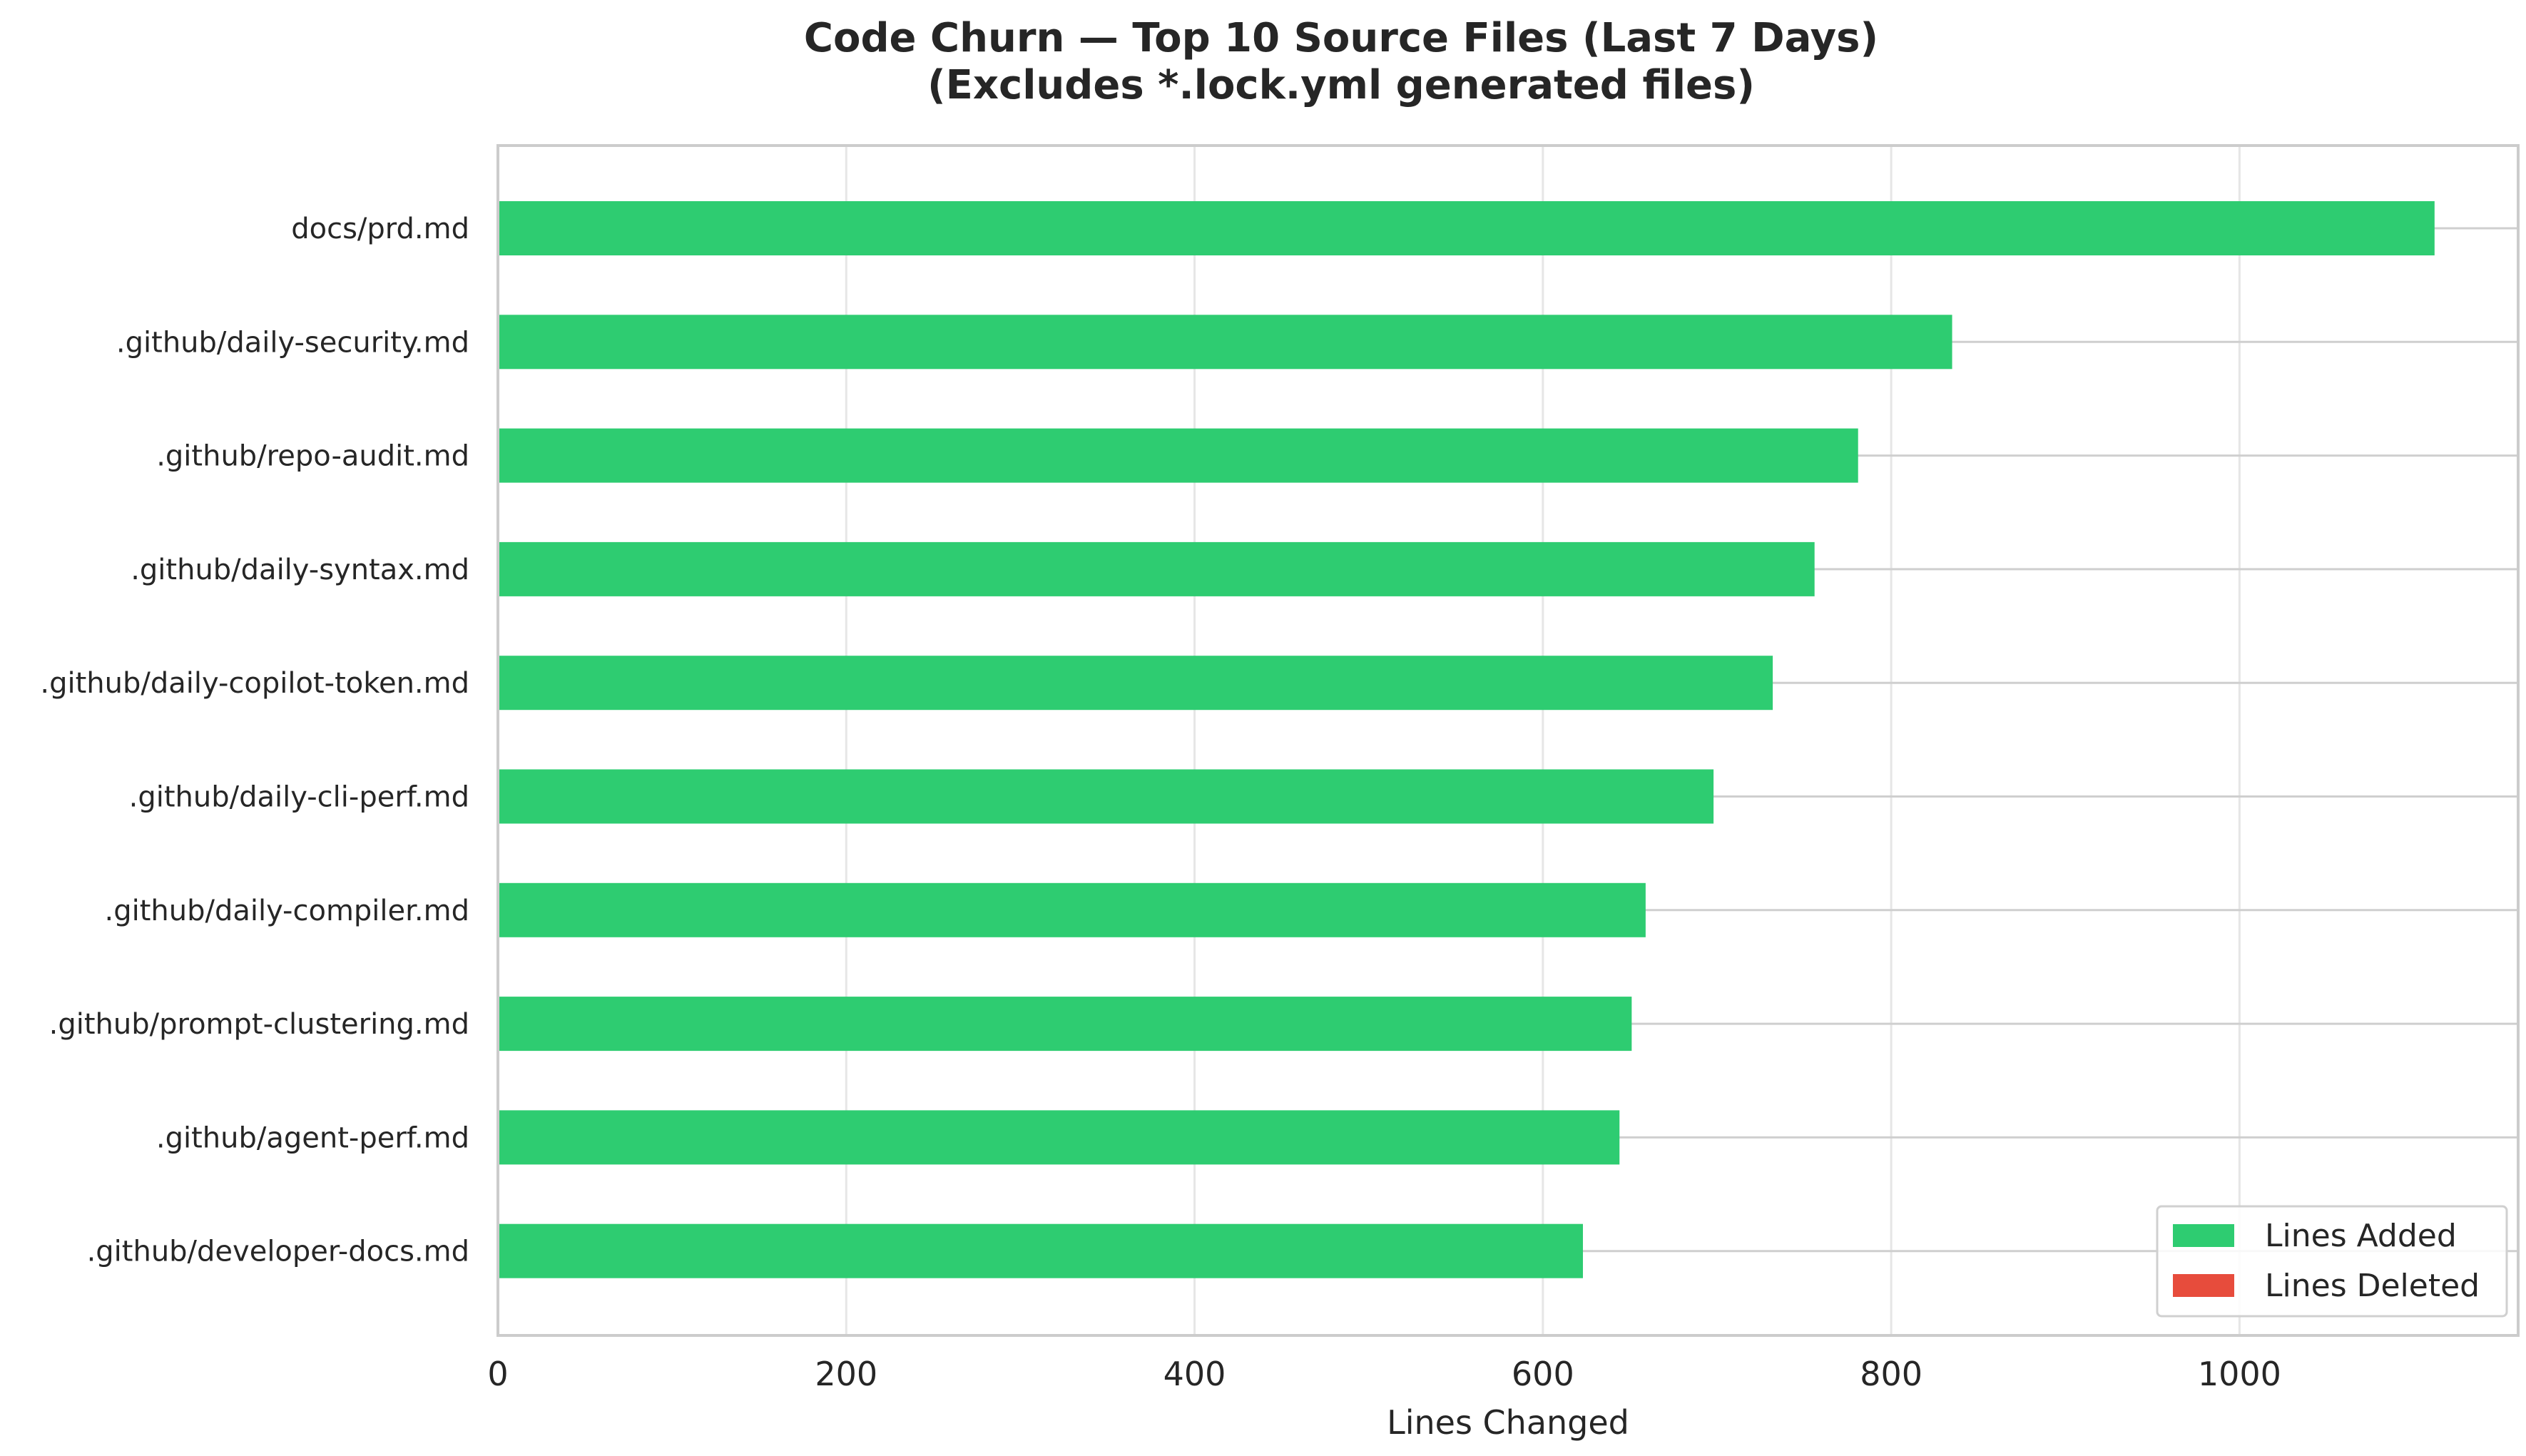 Image resolution: width=2526 pixels, height=1456 pixels. Describe the element at coordinates (312, 456) in the screenshot. I see `y-tick-label: .github/repo-audit.md` at that location.